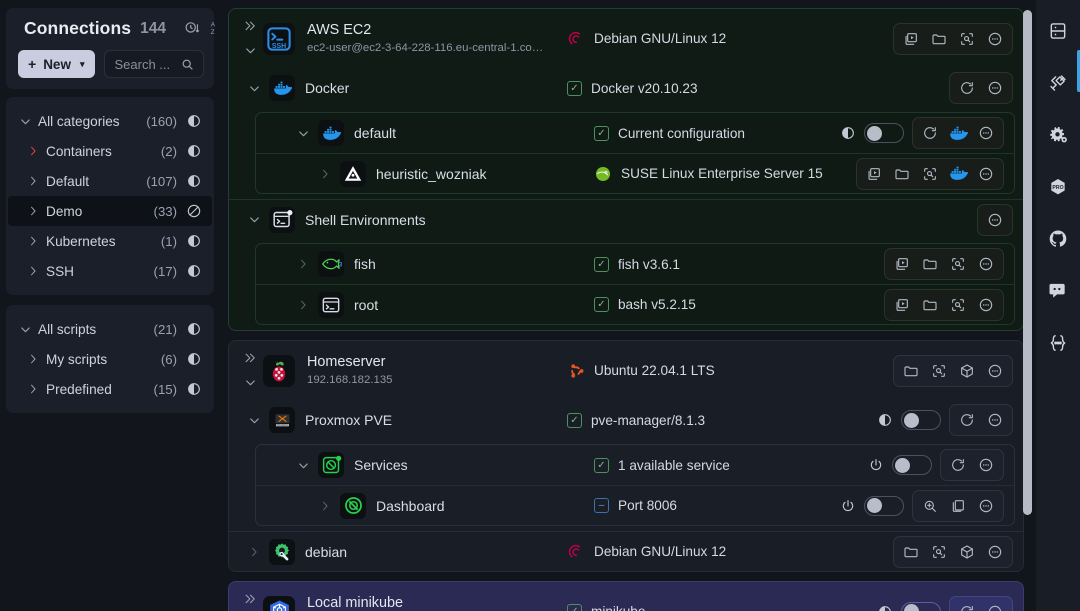 Image resolution: width=1080 pixels, height=611 pixels. What do you see at coordinates (635, 505) in the screenshot?
I see `connection-row: Dashboard – Port 8006` at bounding box center [635, 505].